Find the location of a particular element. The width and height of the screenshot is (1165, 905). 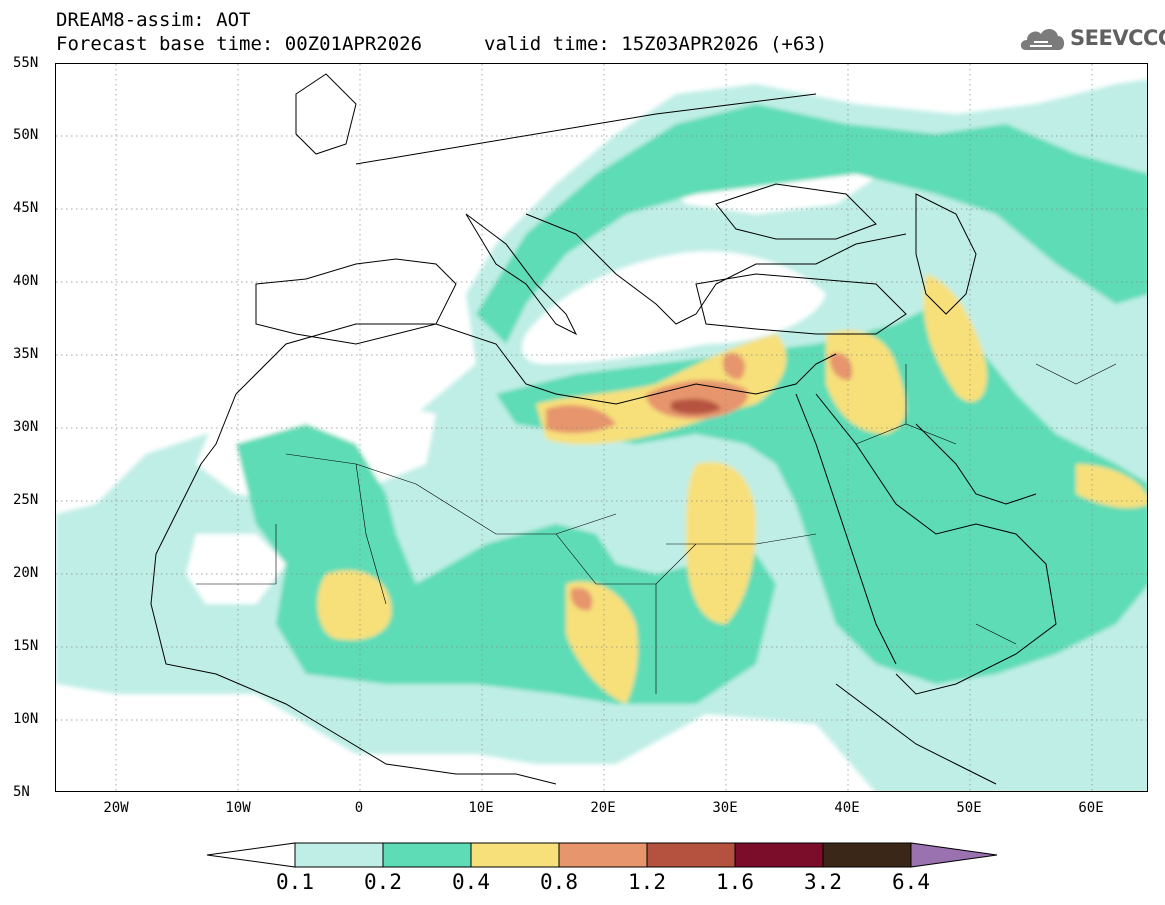

aot-band-04-gulf is located at coordinates (1111, 486).